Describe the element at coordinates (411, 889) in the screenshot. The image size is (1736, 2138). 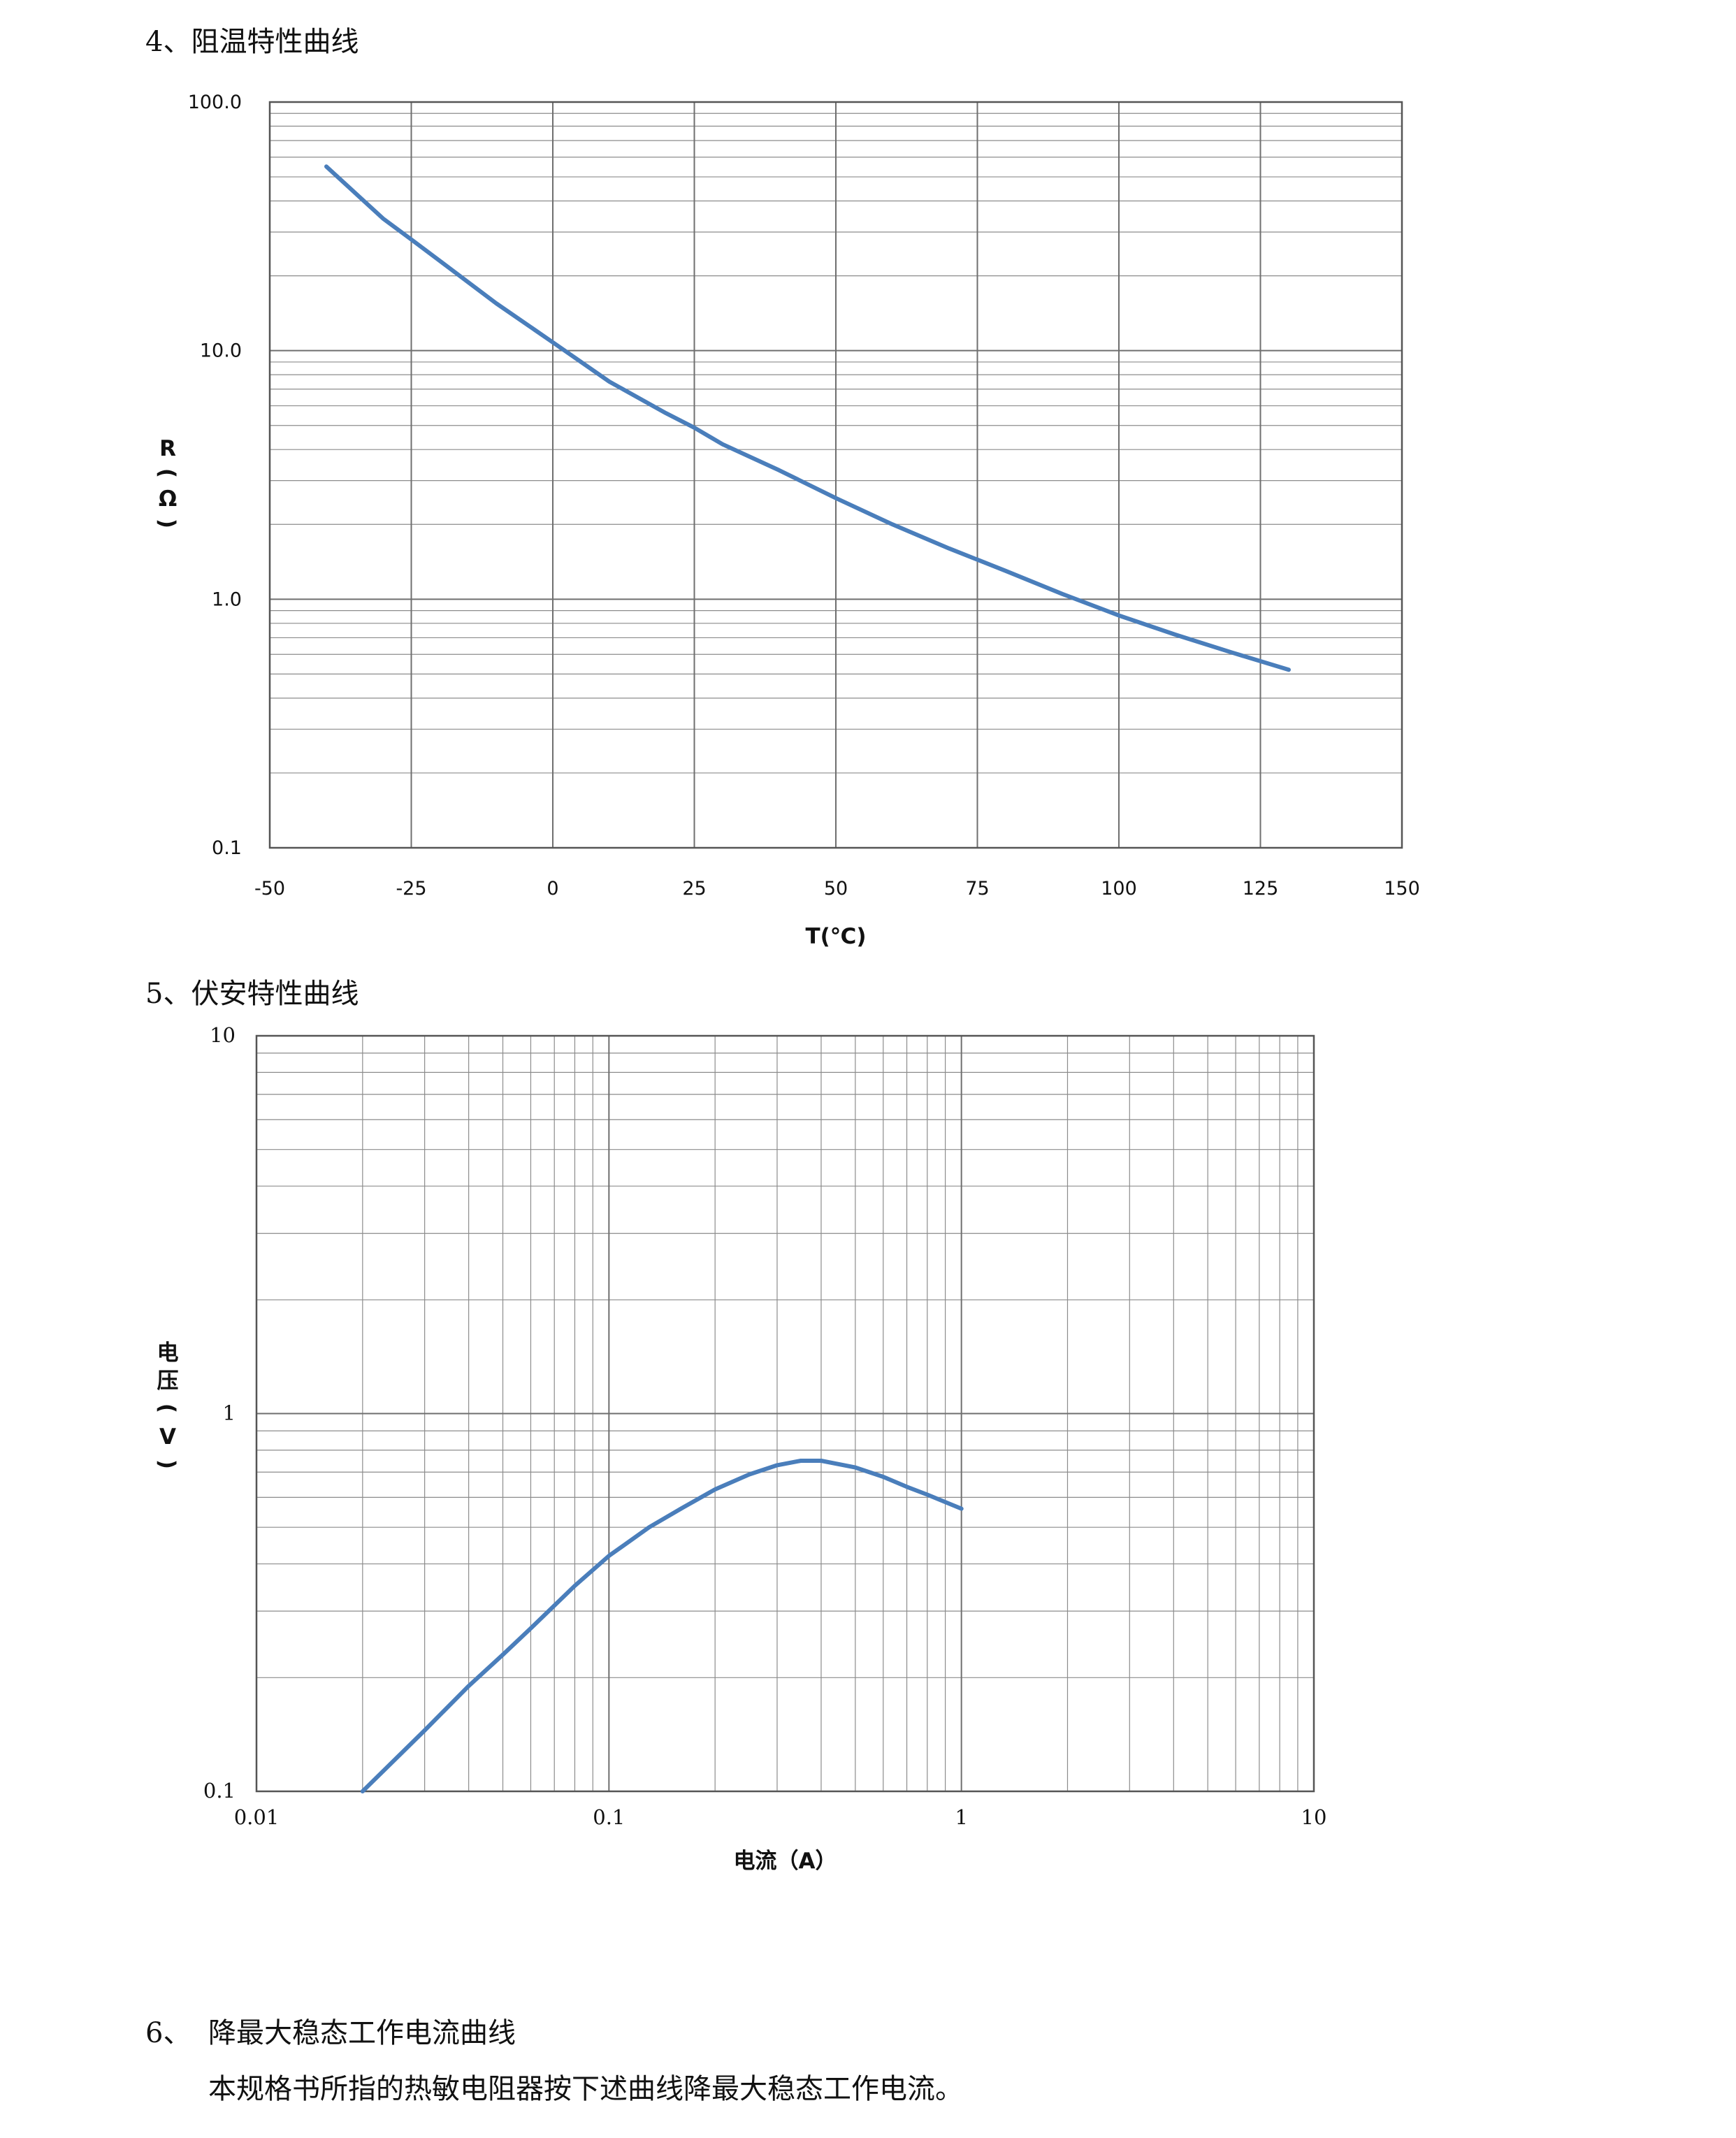
I see `x-tick-label: -25` at that location.